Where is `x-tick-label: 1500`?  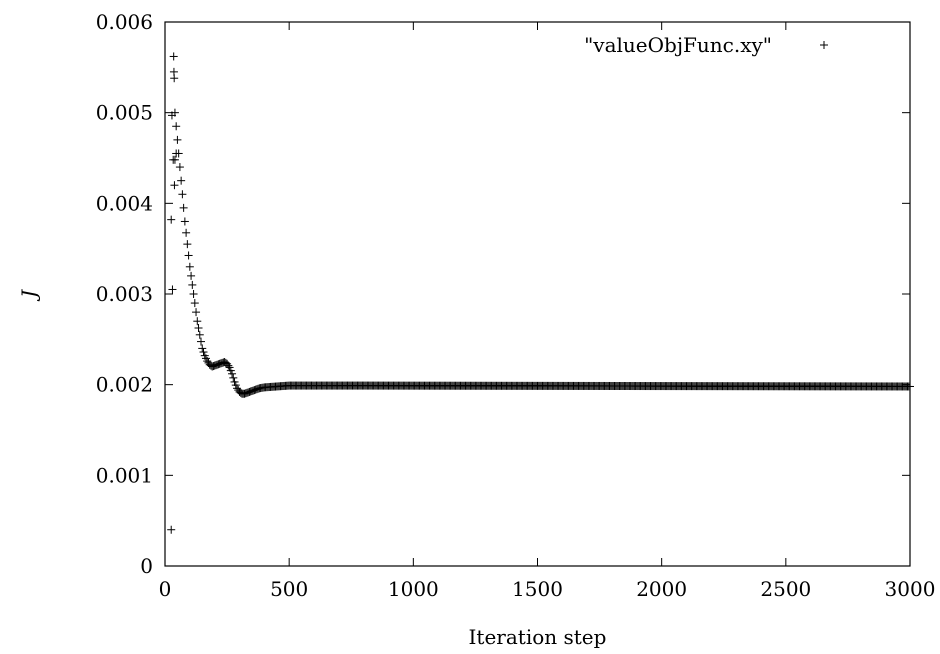
x-tick-label: 1500 is located at coordinates (537, 589).